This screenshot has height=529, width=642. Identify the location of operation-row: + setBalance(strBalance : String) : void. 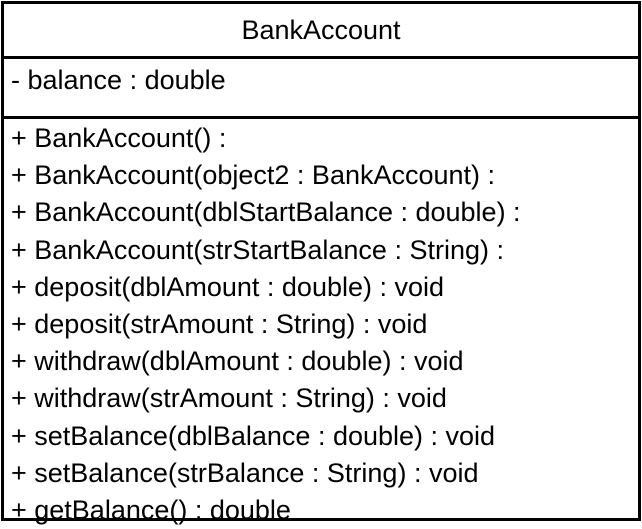
(245, 472).